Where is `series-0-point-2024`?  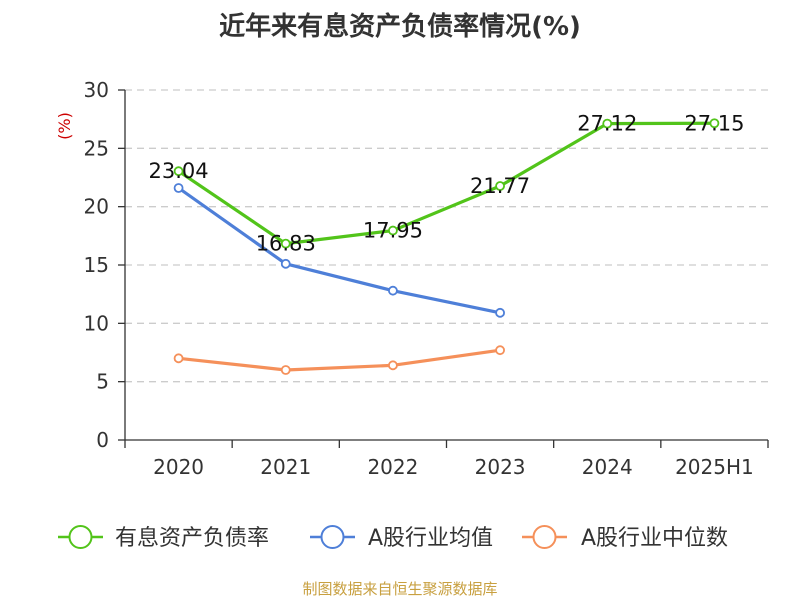
series-0-point-2024 is located at coordinates (607, 123).